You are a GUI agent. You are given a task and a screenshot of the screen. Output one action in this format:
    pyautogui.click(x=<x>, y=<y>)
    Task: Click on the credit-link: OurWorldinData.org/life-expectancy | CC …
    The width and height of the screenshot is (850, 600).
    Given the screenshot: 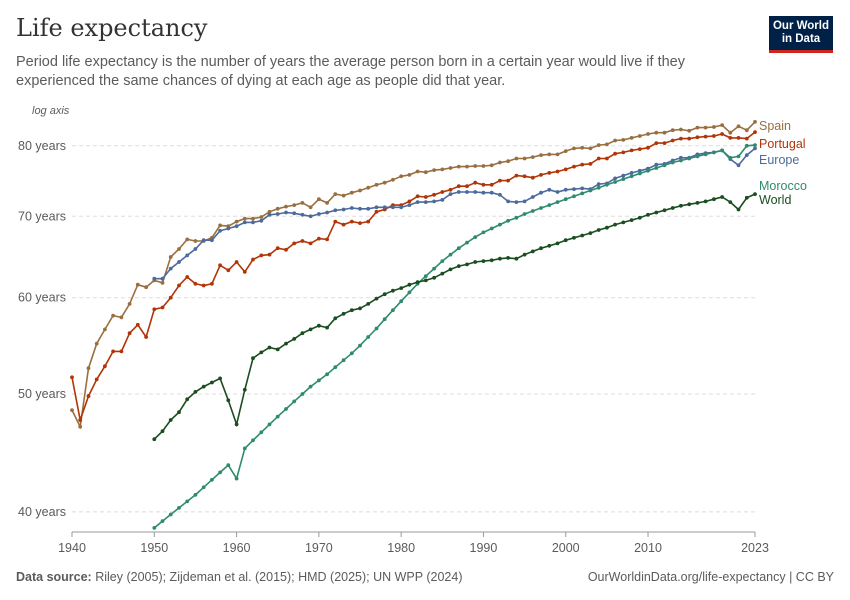 What is the action you would take?
    pyautogui.click(x=710, y=577)
    